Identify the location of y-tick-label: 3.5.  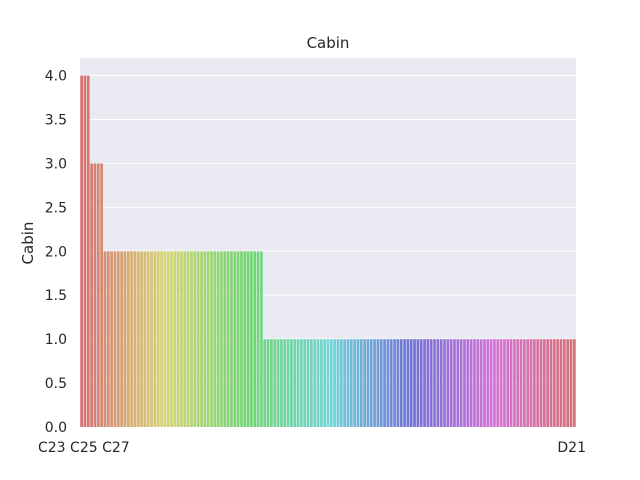
(56, 121).